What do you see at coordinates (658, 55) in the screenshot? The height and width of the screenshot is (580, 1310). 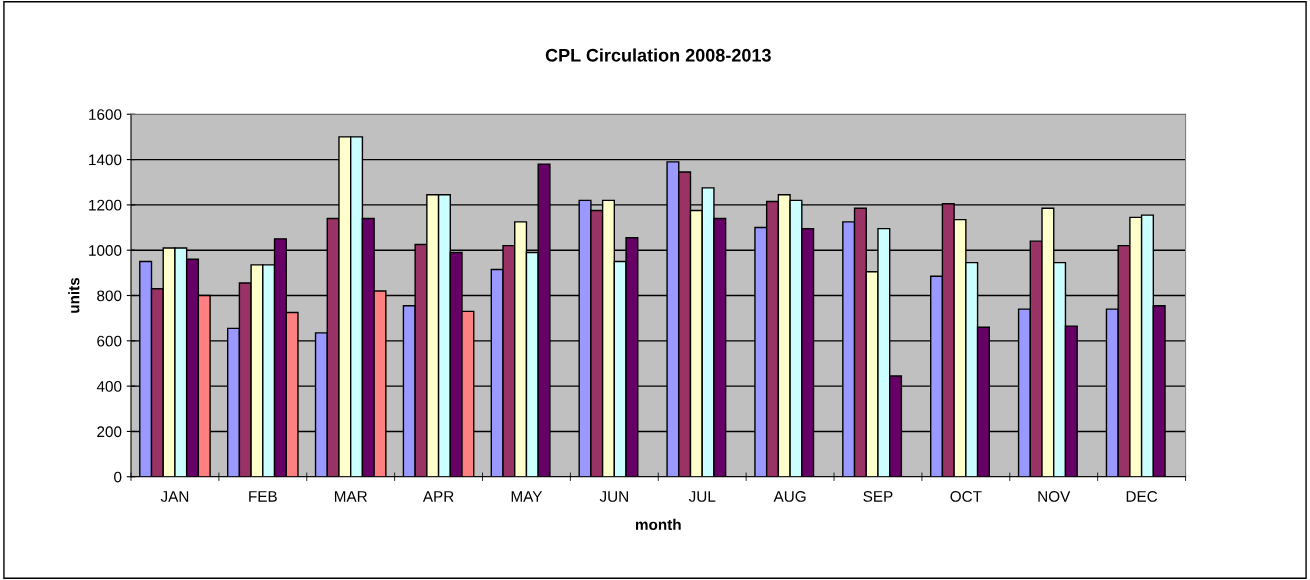 I see `chart-title: CPL Circulation 2008-2013` at bounding box center [658, 55].